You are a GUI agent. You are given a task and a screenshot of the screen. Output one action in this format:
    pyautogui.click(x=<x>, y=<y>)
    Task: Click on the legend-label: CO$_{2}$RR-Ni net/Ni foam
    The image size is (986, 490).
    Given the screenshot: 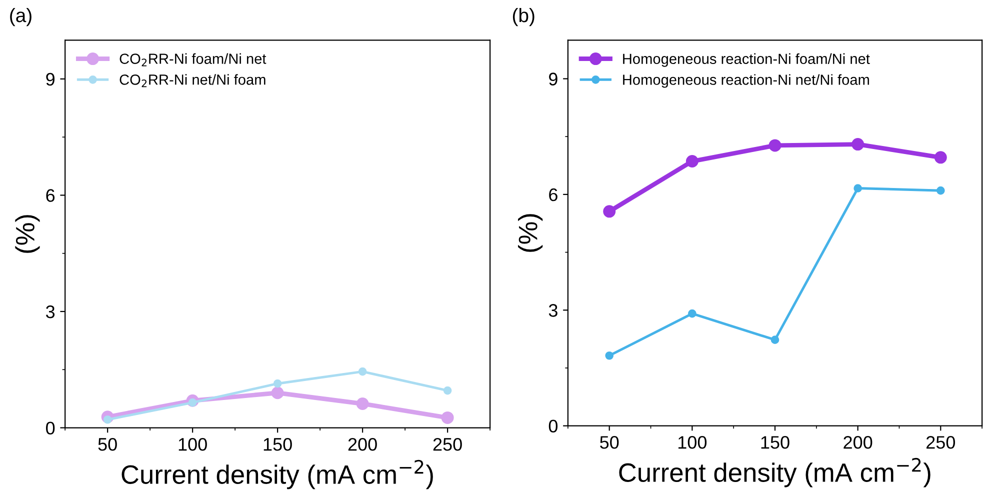 What is the action you would take?
    pyautogui.click(x=193, y=81)
    